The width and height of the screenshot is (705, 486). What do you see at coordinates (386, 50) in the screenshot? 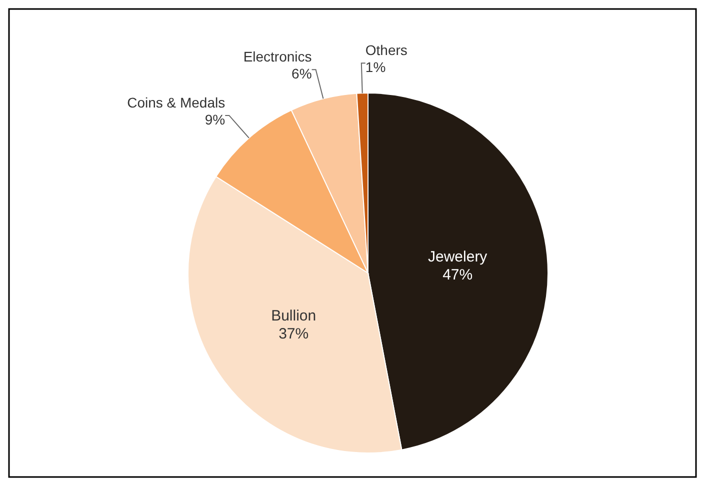
I see `slice-label: Others` at bounding box center [386, 50].